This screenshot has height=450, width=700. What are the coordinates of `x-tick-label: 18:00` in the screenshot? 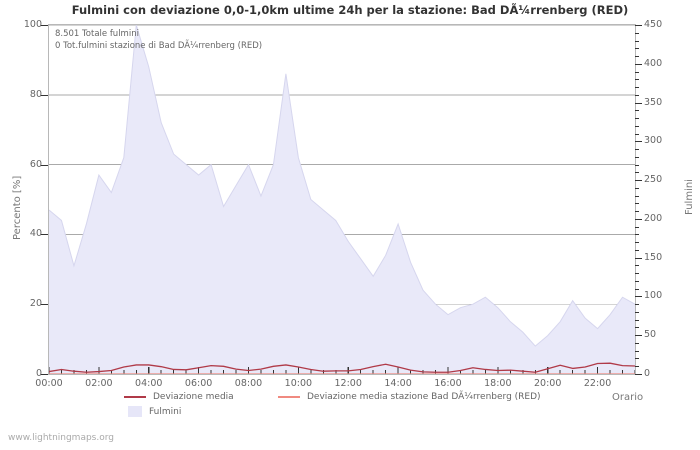 It's located at (498, 383).